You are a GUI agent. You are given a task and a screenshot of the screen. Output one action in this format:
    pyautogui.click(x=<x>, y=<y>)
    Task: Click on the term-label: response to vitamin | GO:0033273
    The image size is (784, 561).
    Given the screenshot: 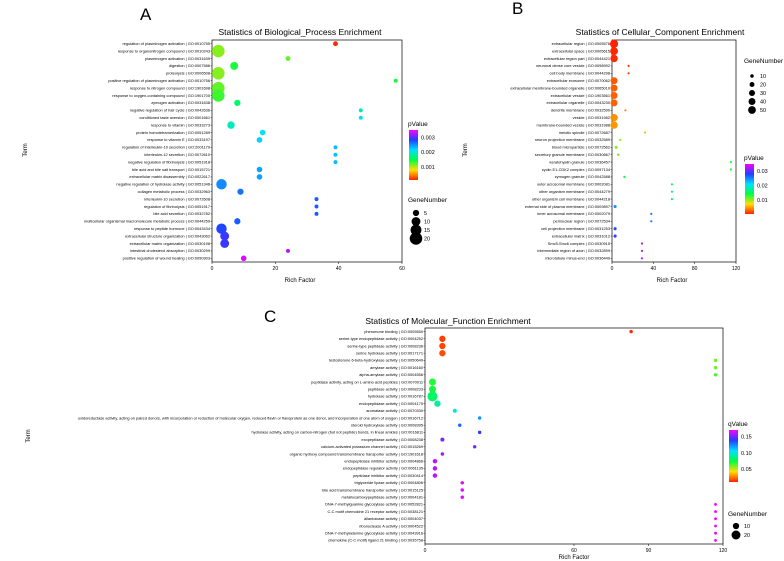 What is the action you would take?
    pyautogui.click(x=180, y=124)
    